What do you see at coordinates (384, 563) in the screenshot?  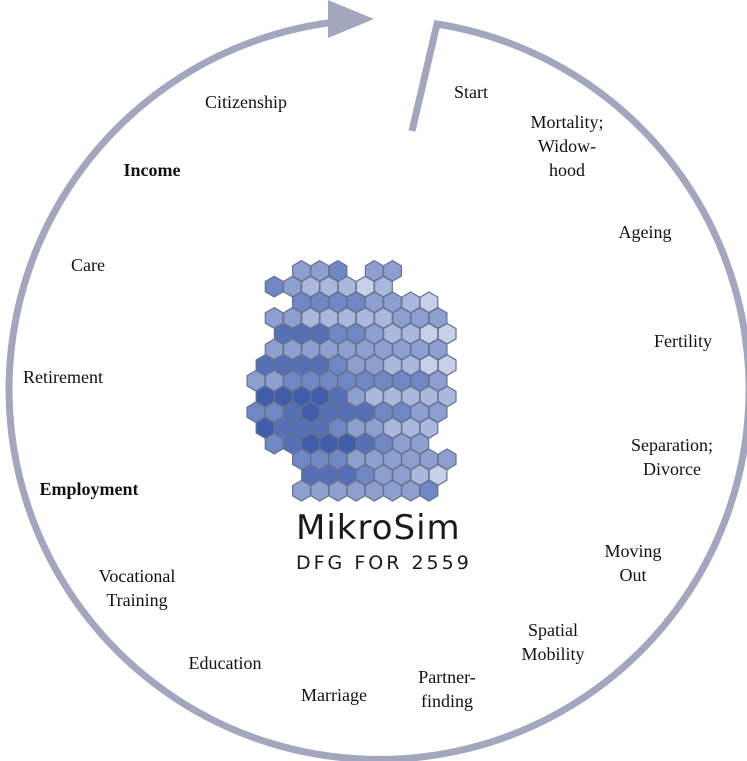 I see `logo-subtitle: DFG FOR 2559` at bounding box center [384, 563].